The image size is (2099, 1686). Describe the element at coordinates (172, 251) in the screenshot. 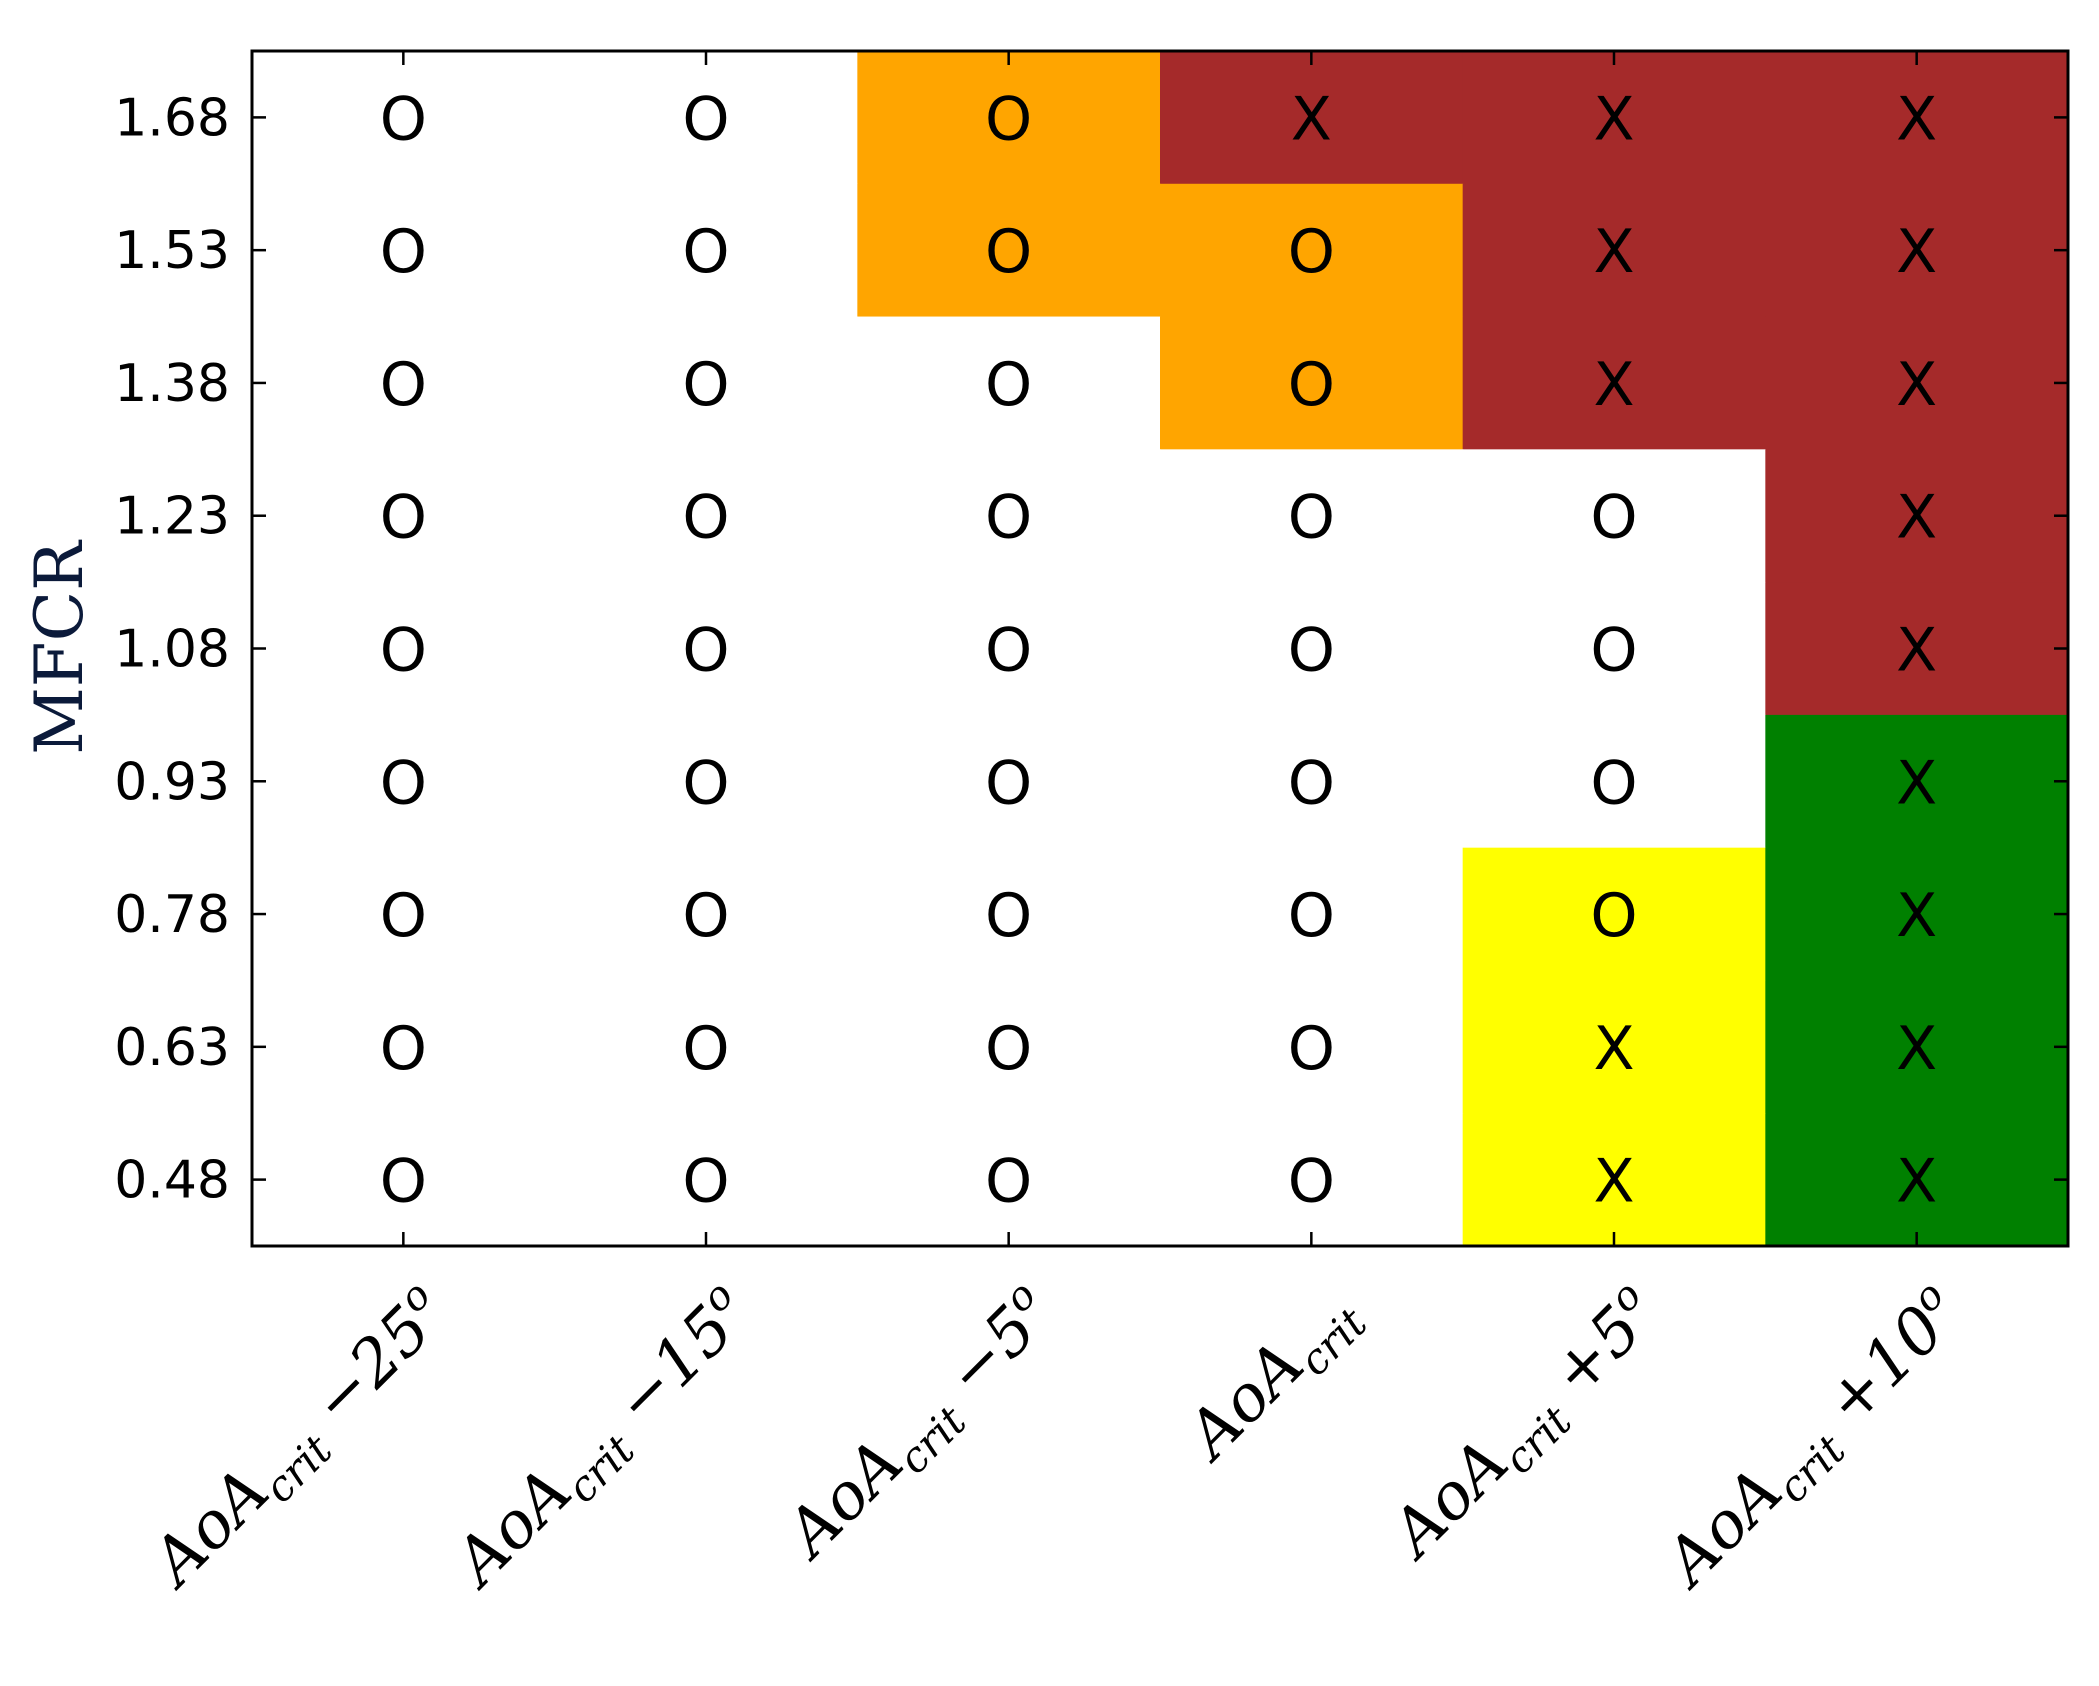

I see `y-tick-label: 1.53` at that location.